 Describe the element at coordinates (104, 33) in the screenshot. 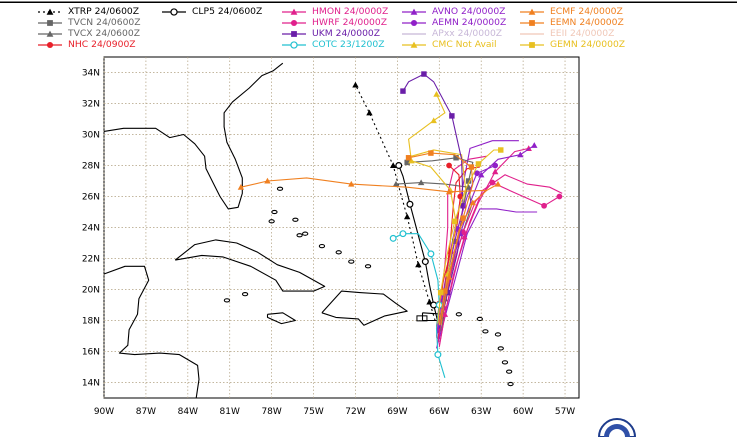

I see `legend-label-tvcx: TVCX 24/0600Z` at that location.